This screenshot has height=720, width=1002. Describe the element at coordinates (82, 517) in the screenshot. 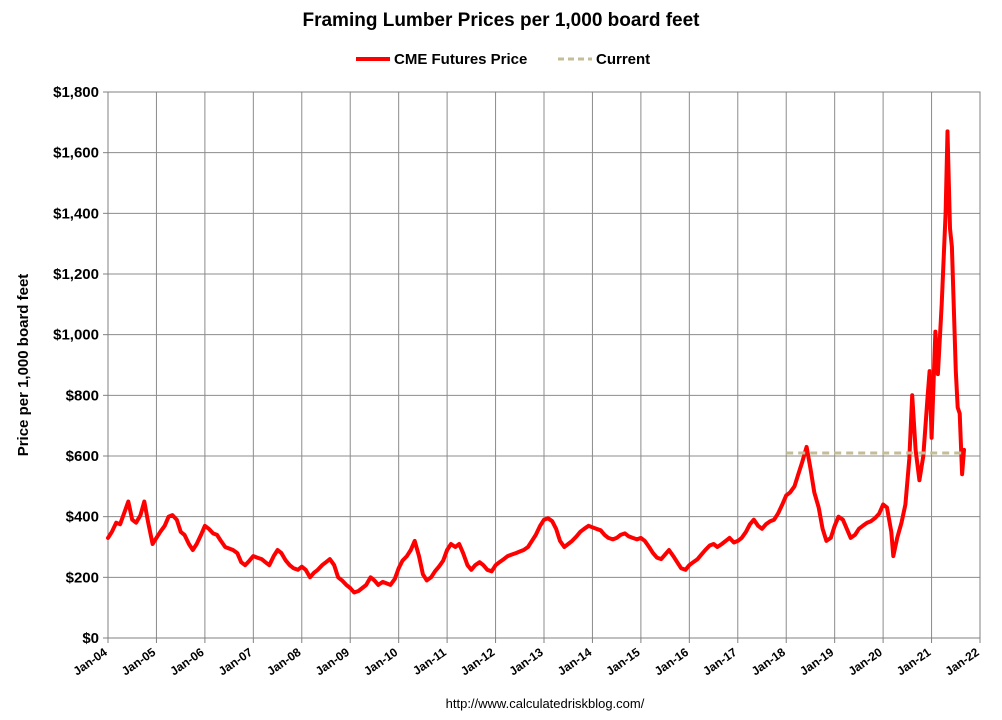

I see `y-tick-label: $400` at that location.